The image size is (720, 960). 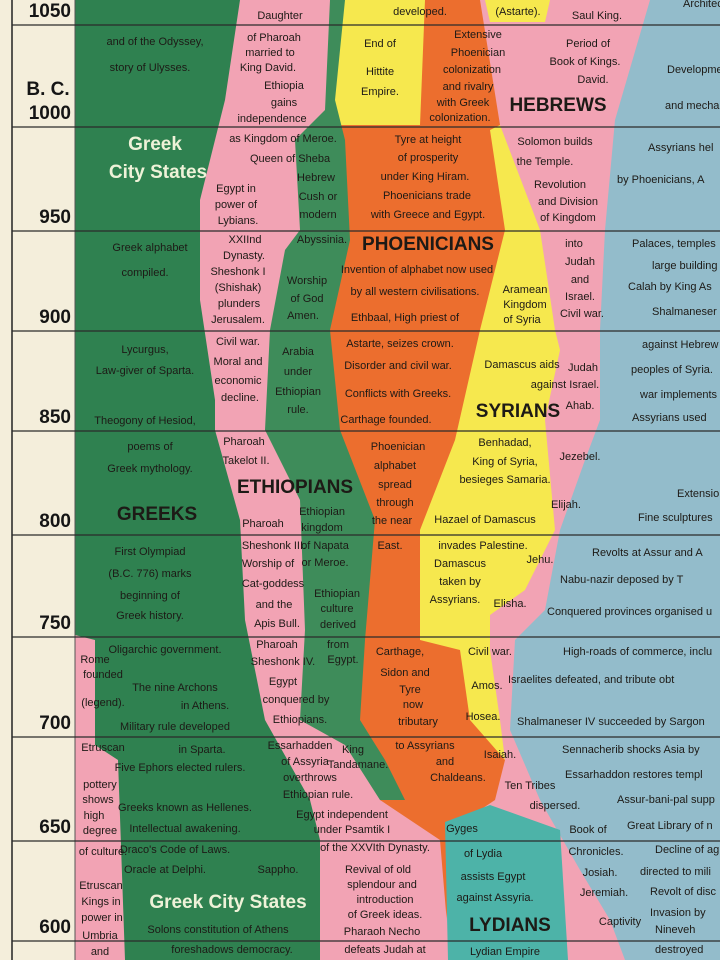 What do you see at coordinates (427, 215) in the screenshot?
I see `history-note: with Greece and Egypt.` at bounding box center [427, 215].